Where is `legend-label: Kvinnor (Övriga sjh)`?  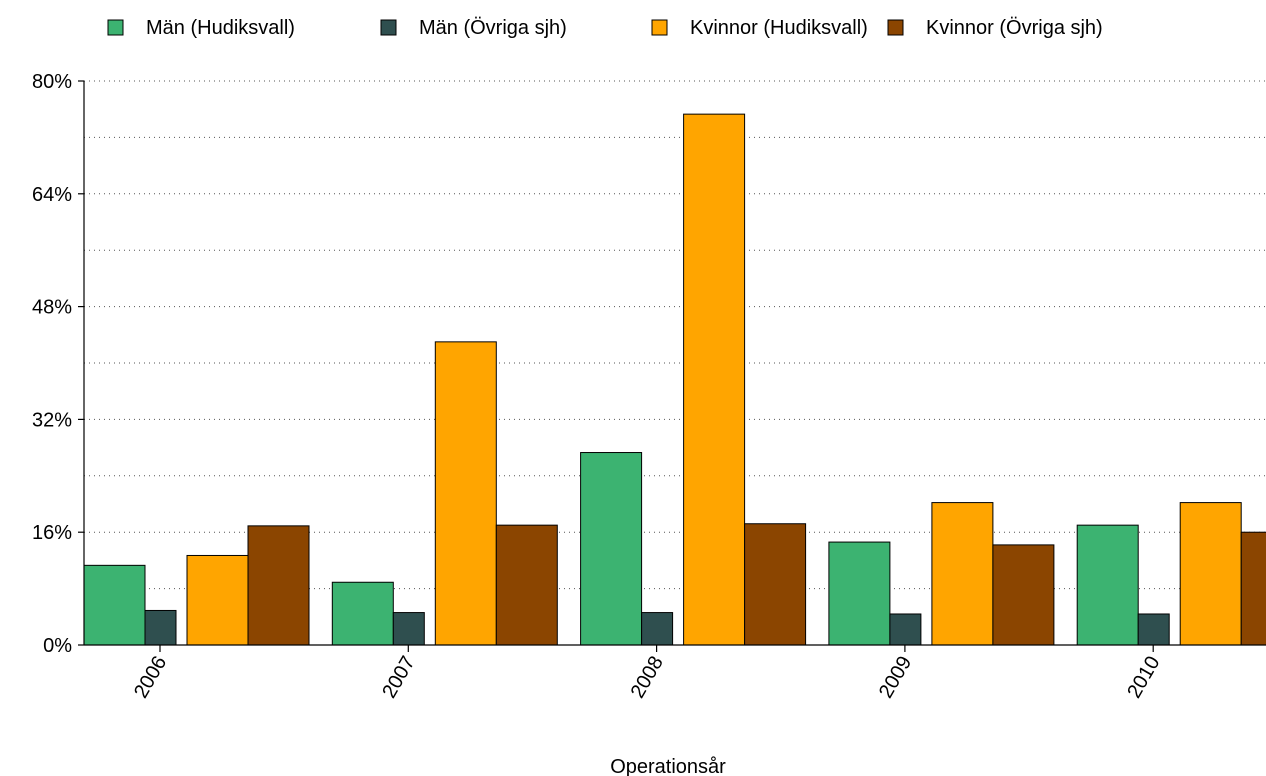
legend-label: Kvinnor (Övriga sjh) is located at coordinates (1014, 28).